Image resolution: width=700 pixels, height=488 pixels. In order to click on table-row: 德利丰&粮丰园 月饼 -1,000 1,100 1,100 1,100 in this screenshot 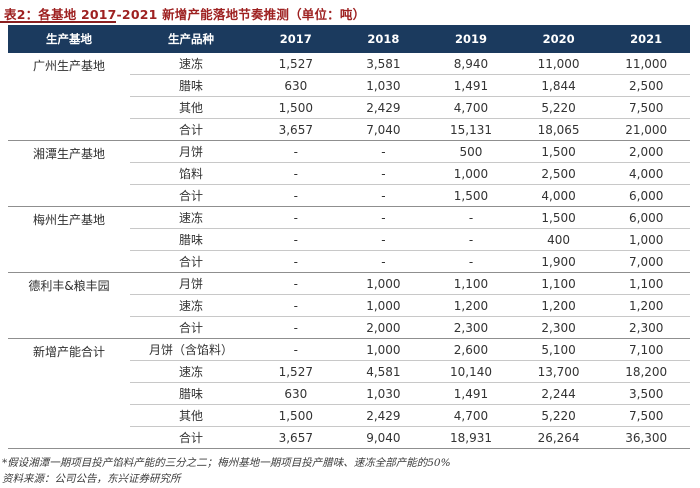, I will do `click(349, 305)`.